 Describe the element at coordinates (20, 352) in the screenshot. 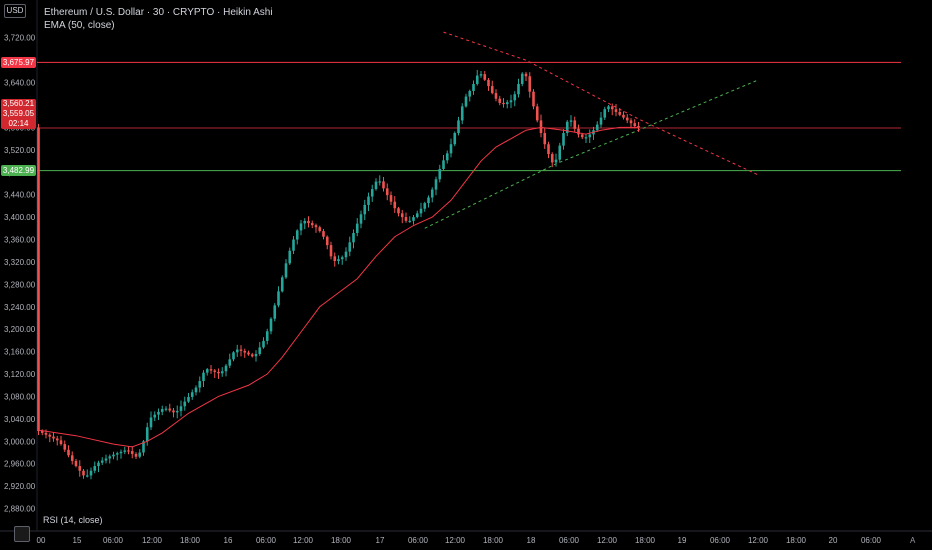

I see `y-tick-label: 3,160.00` at that location.